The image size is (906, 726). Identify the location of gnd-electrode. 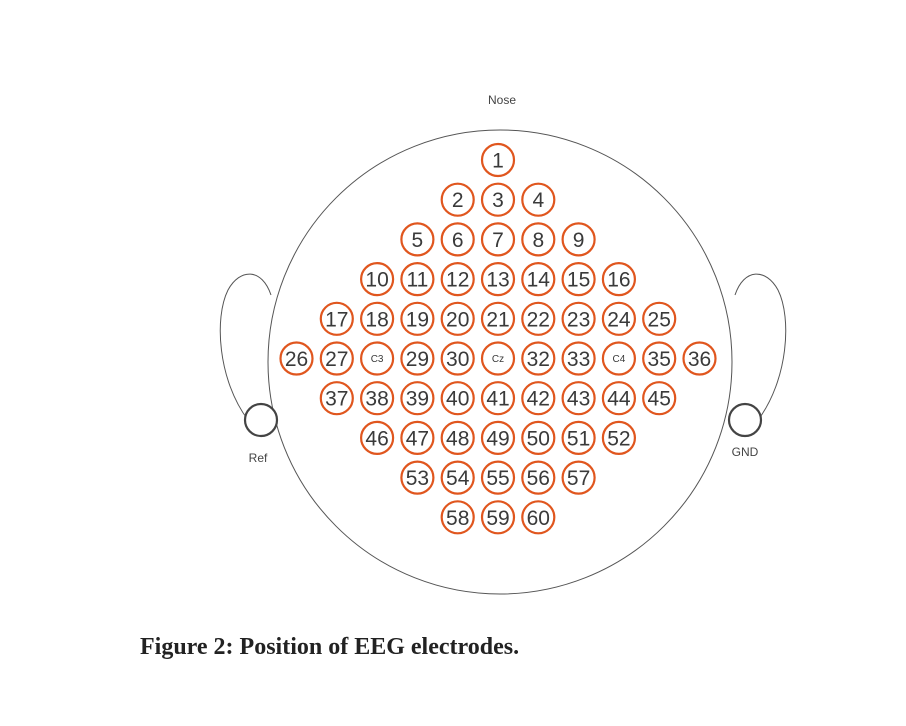
(745, 420).